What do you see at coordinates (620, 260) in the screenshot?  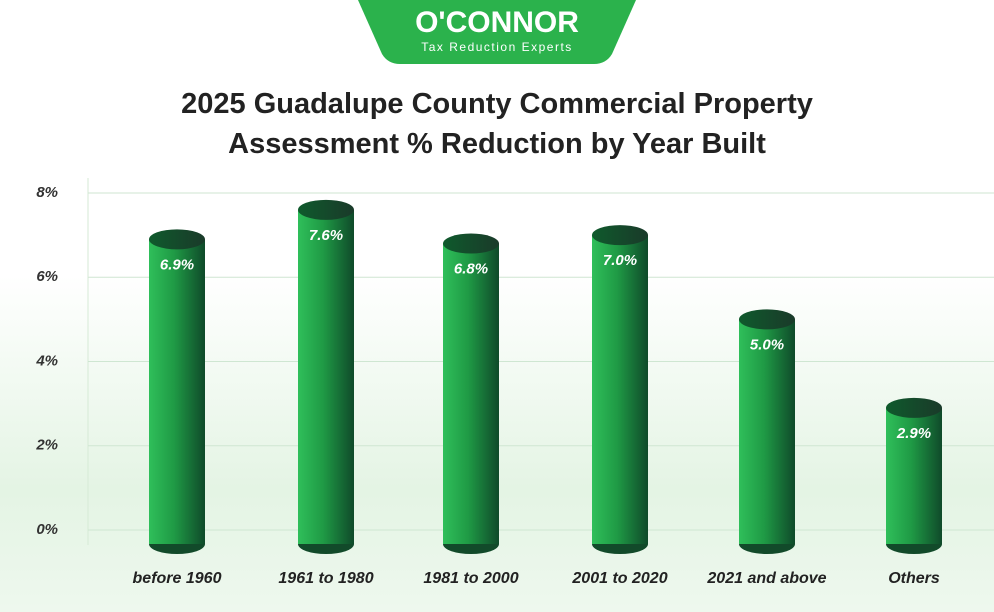 I see `value-label: 7.0%` at bounding box center [620, 260].